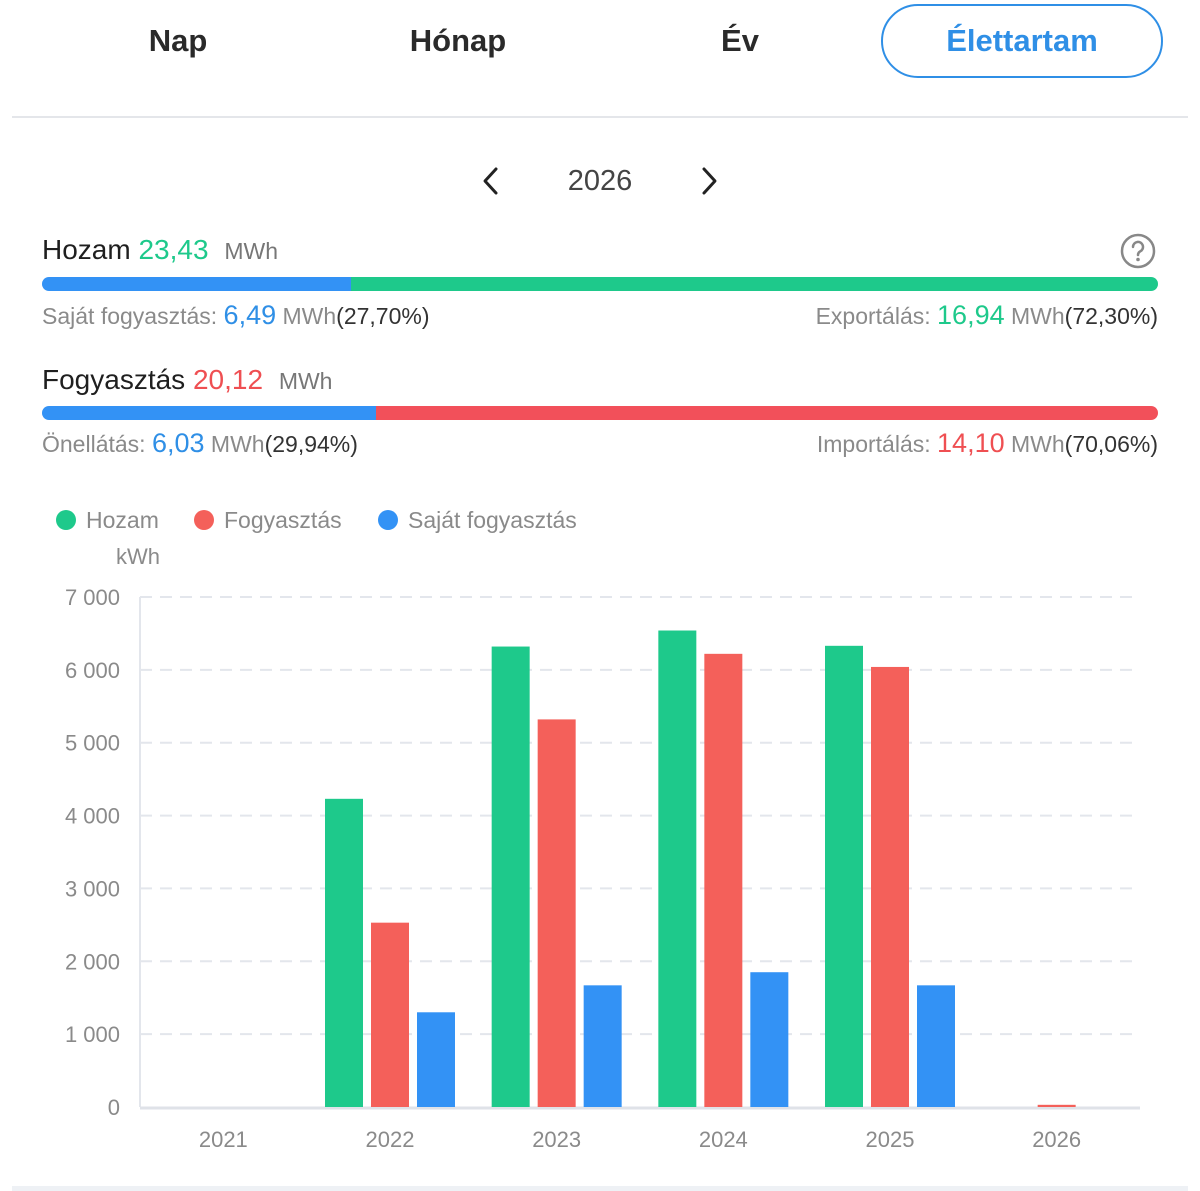  I want to click on legend-dot-self-consumption, so click(388, 519).